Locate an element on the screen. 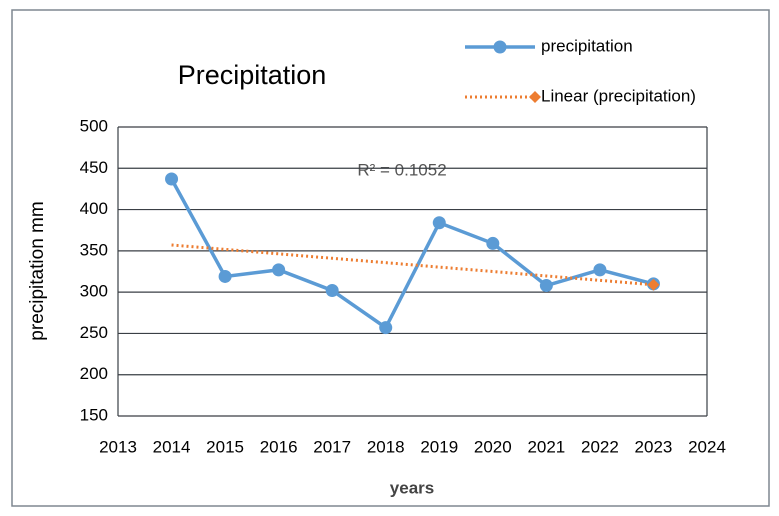  annotation: R² = 0.1052 is located at coordinates (401, 169).